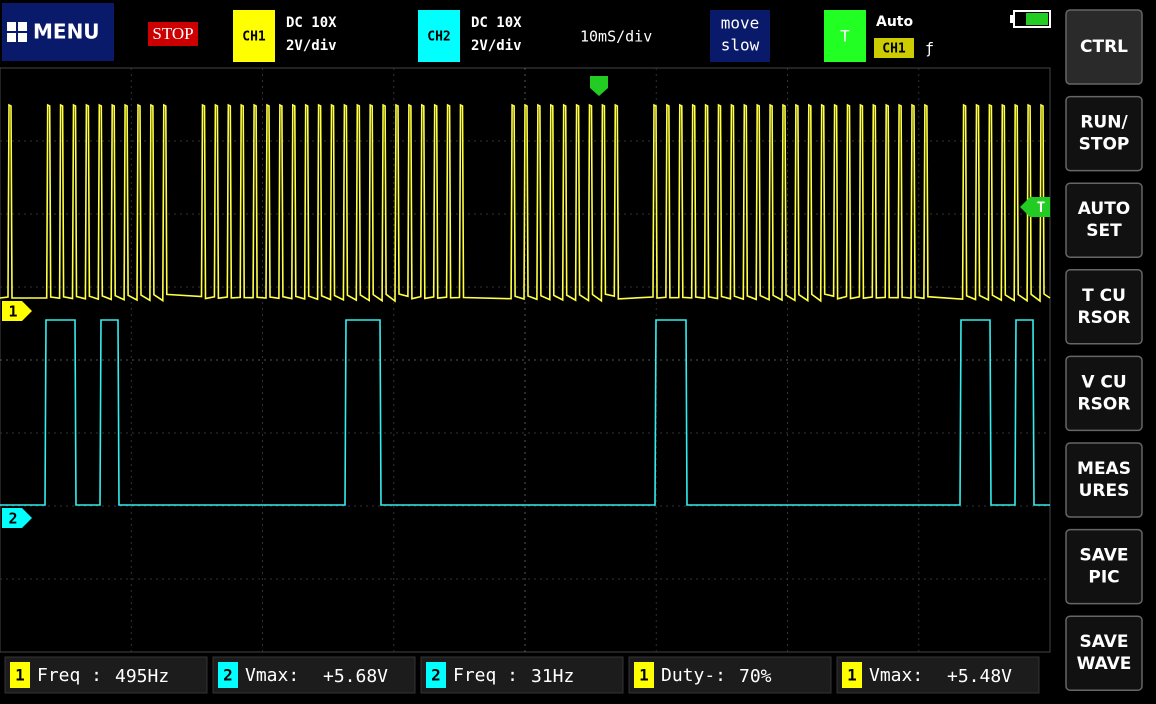 The height and width of the screenshot is (704, 1156). Describe the element at coordinates (740, 45) in the screenshot. I see `move-line2: slow` at that location.